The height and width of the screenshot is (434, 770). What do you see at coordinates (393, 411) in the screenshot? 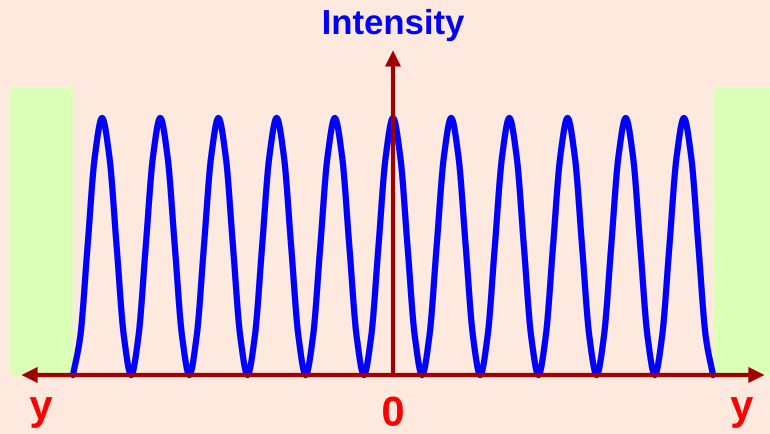
I see `text: 0` at bounding box center [393, 411].